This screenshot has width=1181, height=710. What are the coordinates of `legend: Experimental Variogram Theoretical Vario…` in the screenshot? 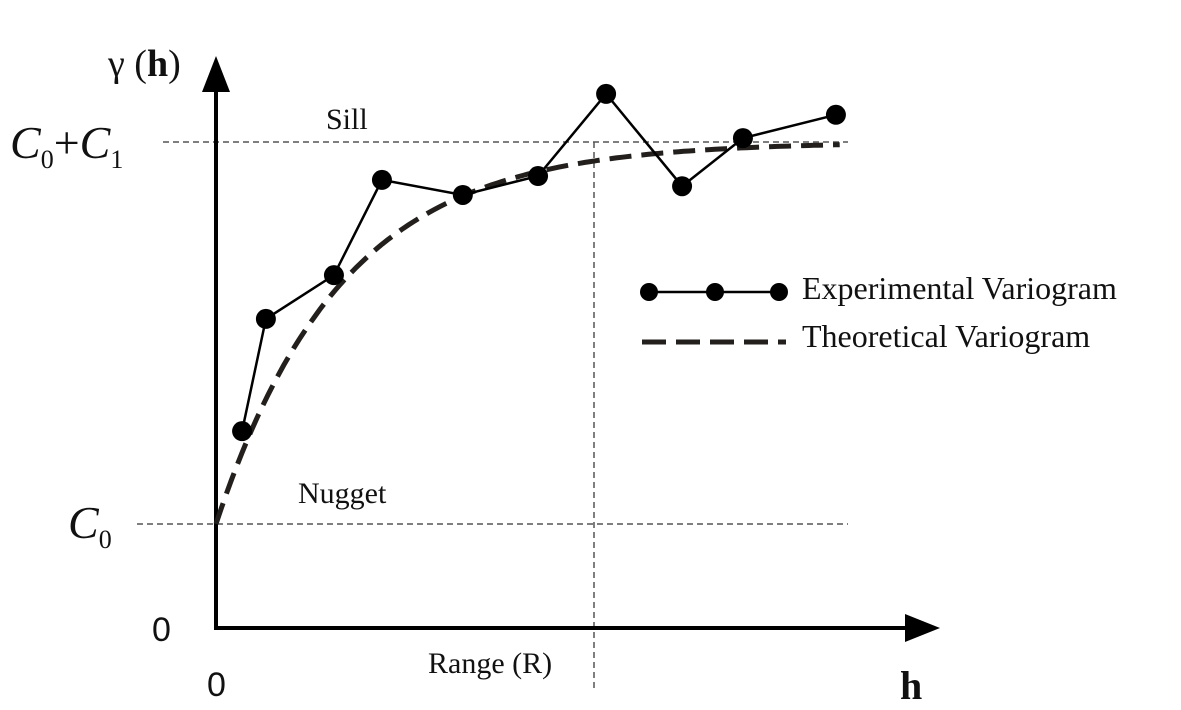 It's located at (878, 312).